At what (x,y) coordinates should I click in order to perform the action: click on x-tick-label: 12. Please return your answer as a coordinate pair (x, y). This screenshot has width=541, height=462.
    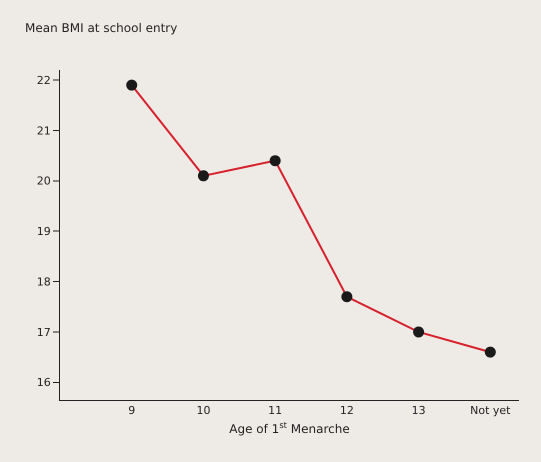
    Looking at the image, I should click on (347, 411).